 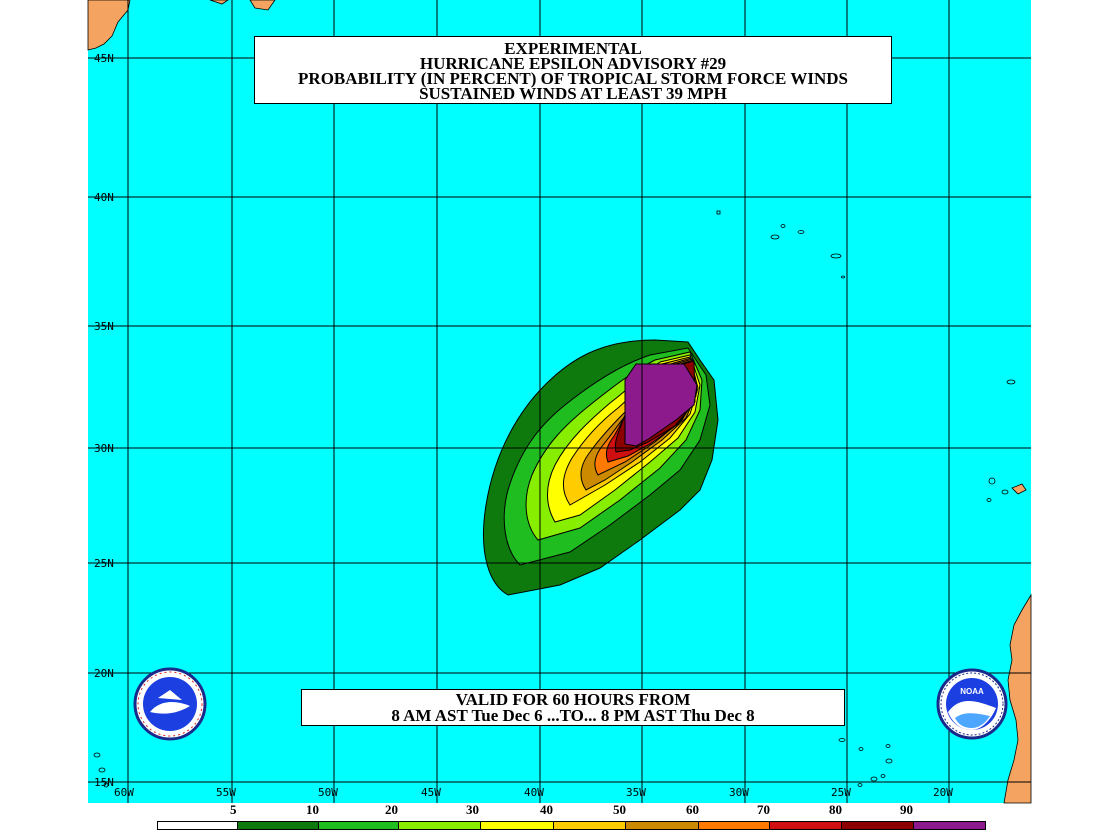 I want to click on land-canary, so click(x=1019, y=489).